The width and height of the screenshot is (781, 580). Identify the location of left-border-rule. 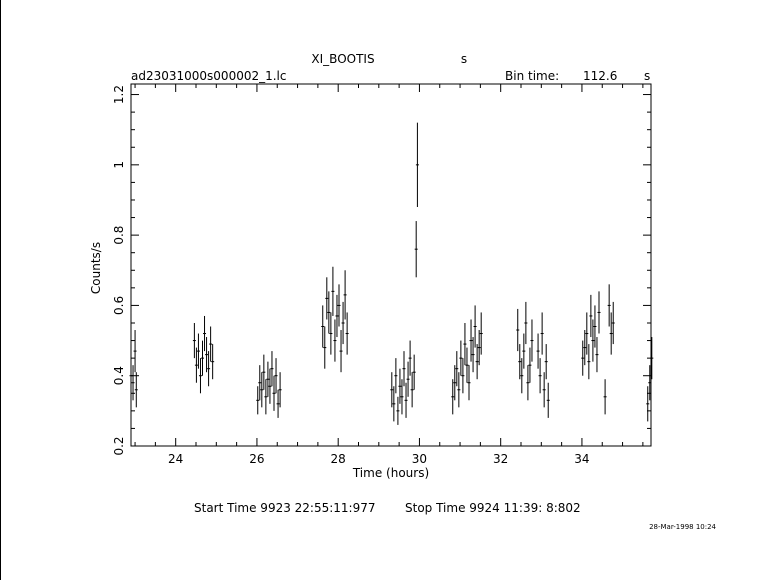
(0, 290).